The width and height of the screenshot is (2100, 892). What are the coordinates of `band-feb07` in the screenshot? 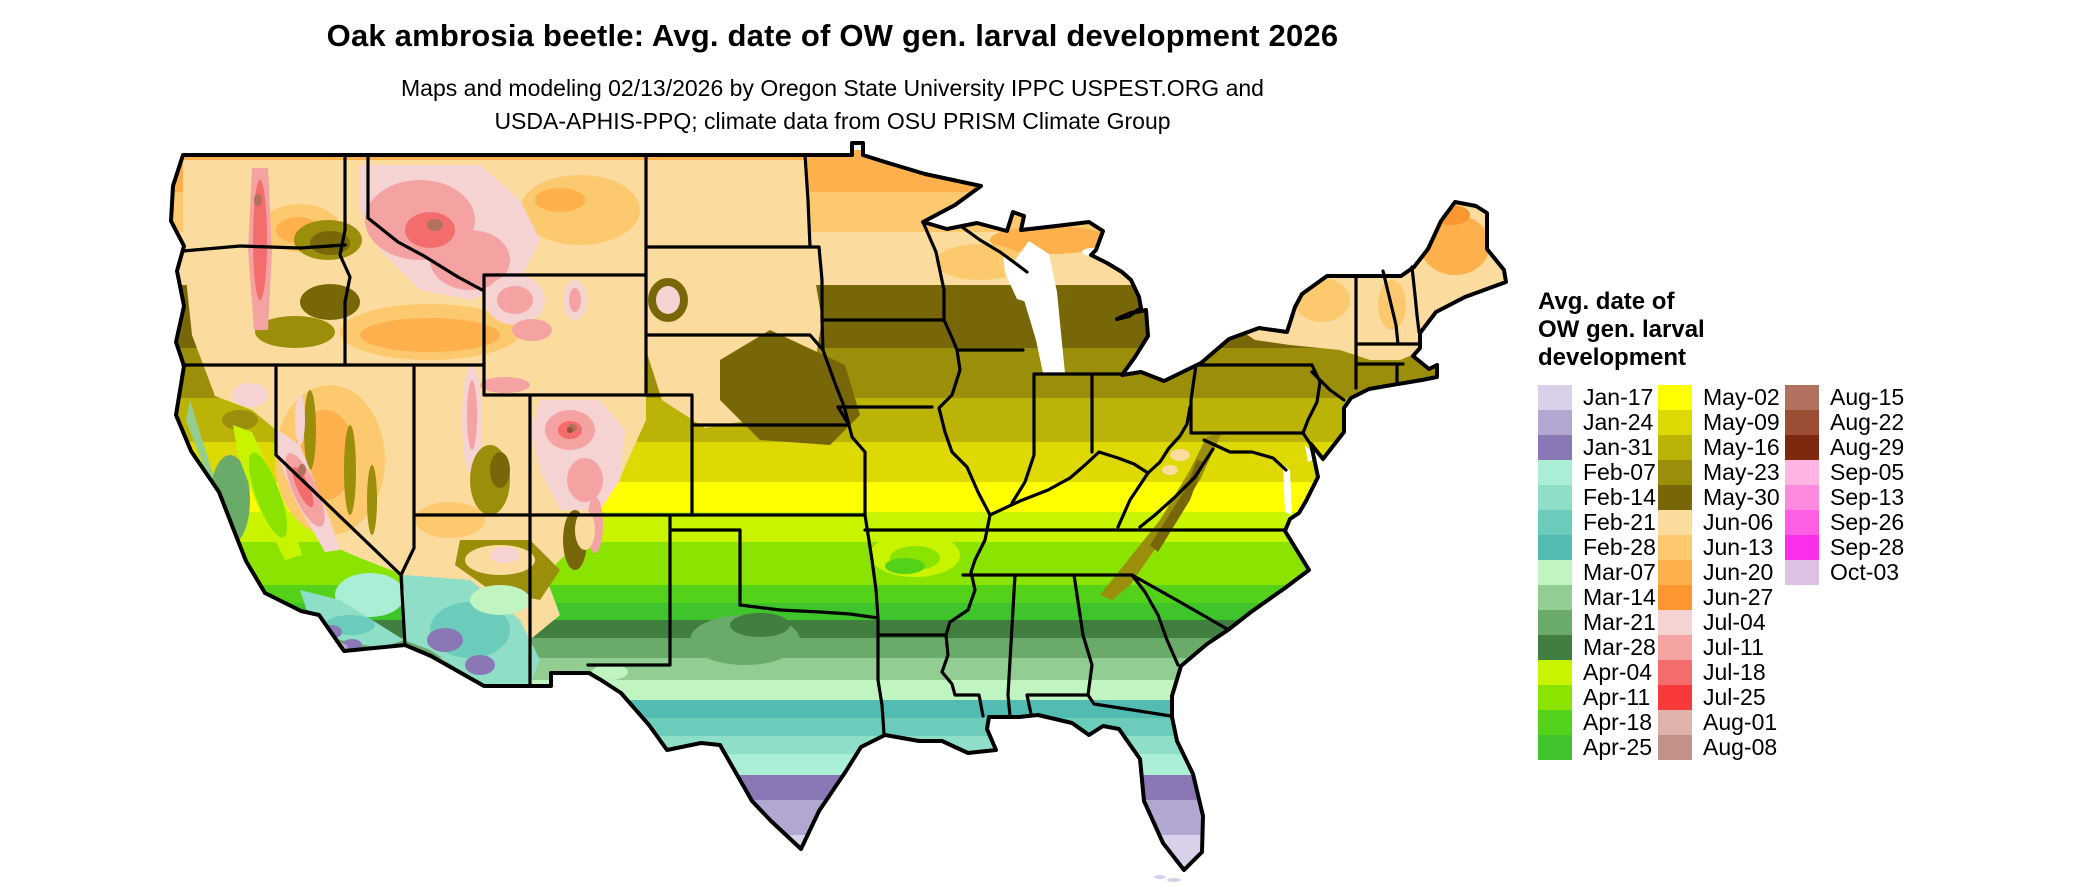 It's located at (838, 764).